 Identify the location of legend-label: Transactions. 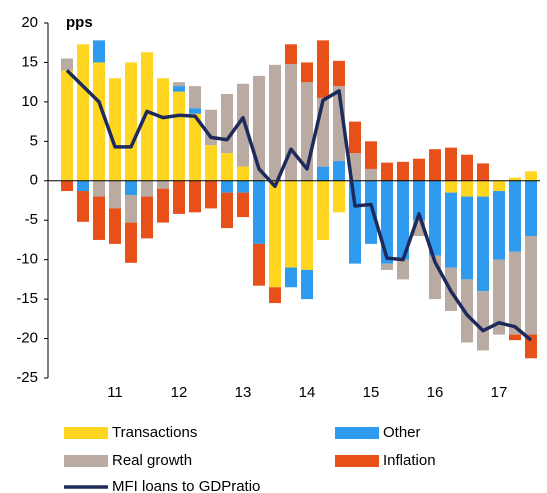
(154, 432).